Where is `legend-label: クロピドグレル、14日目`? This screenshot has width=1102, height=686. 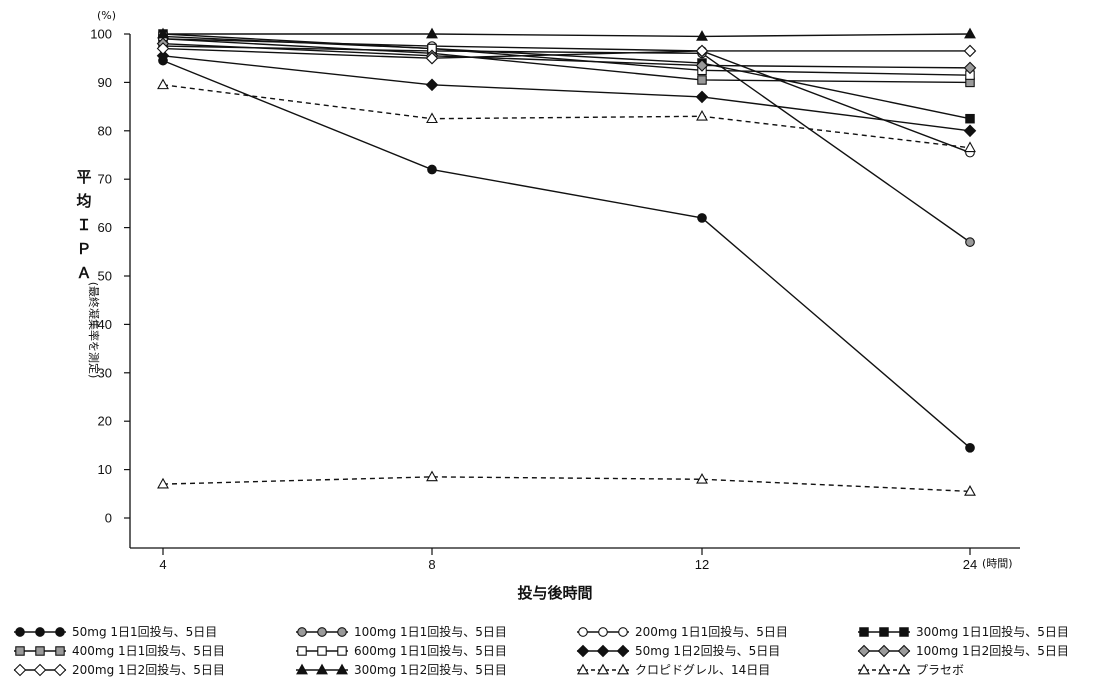
legend-label: クロピドグレル、14日目 is located at coordinates (702, 670).